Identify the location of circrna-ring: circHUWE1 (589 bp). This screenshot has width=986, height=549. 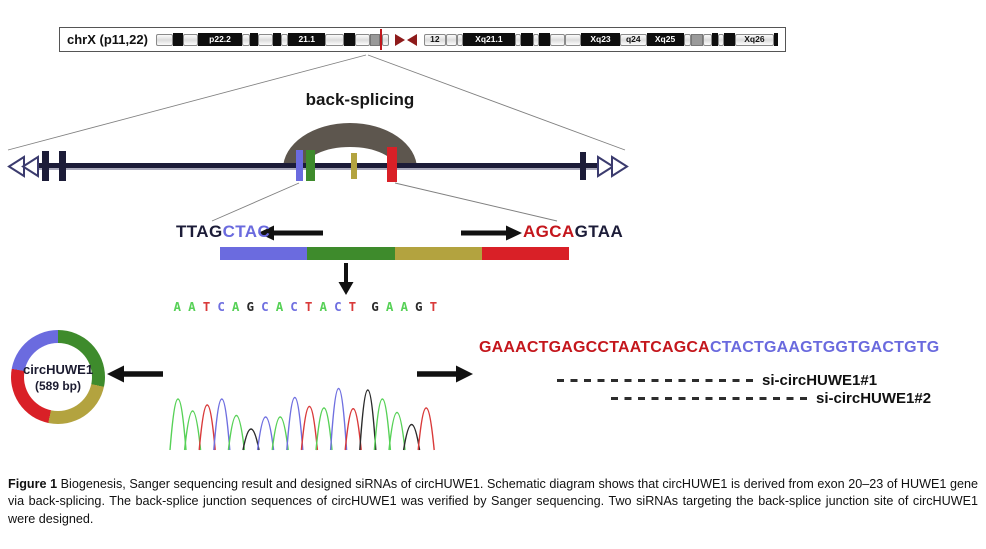
(58, 377).